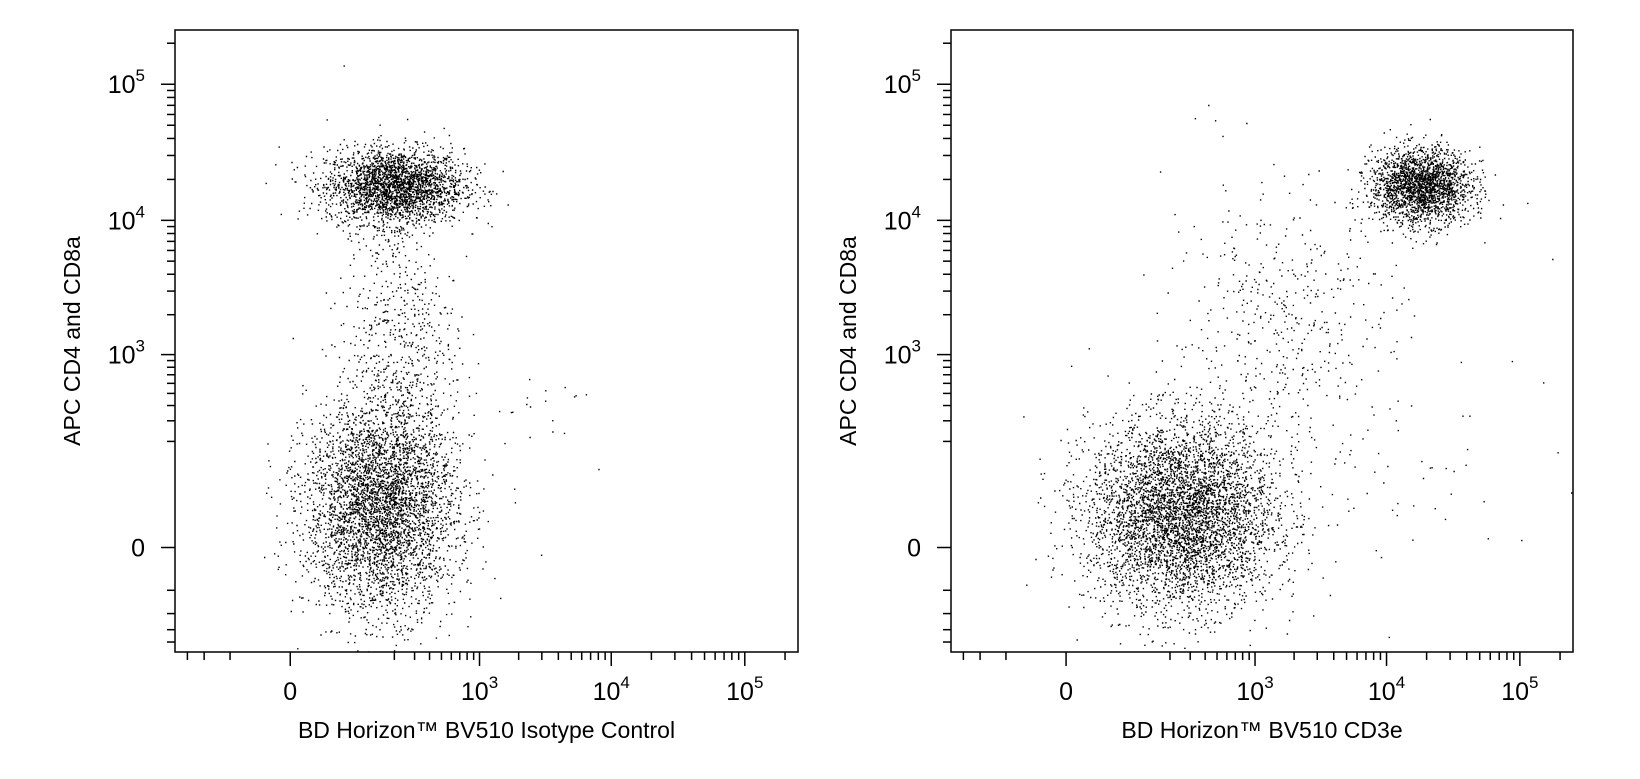 This screenshot has width=1640, height=779. I want to click on x-axis-label: BD Horizon™ BV510 CD3e, so click(1261, 730).